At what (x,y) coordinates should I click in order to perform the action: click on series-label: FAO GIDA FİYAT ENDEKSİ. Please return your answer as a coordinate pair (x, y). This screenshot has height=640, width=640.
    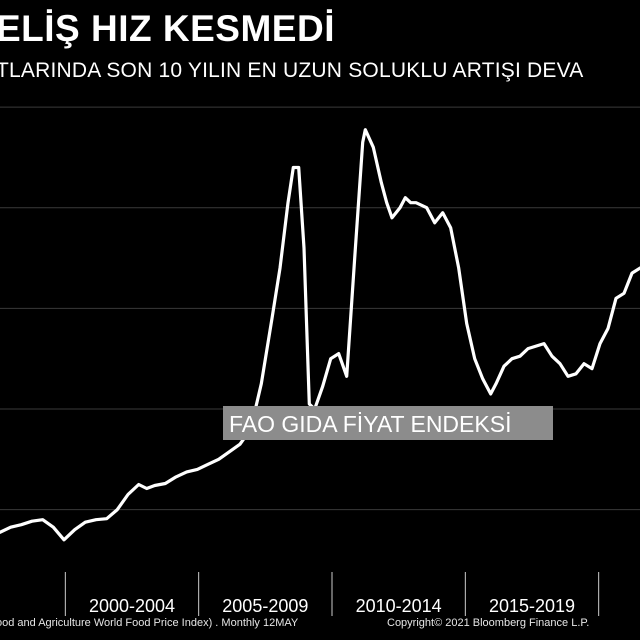
    Looking at the image, I should click on (370, 424).